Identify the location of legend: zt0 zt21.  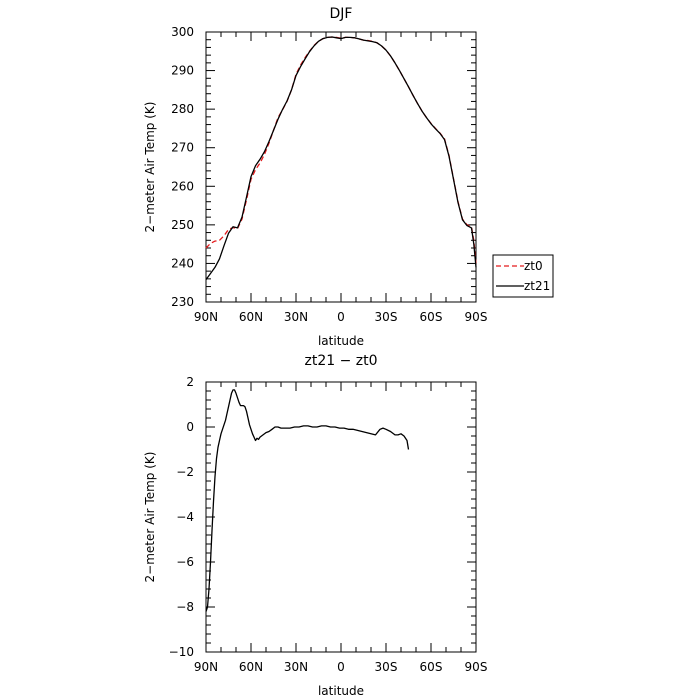
(523, 276).